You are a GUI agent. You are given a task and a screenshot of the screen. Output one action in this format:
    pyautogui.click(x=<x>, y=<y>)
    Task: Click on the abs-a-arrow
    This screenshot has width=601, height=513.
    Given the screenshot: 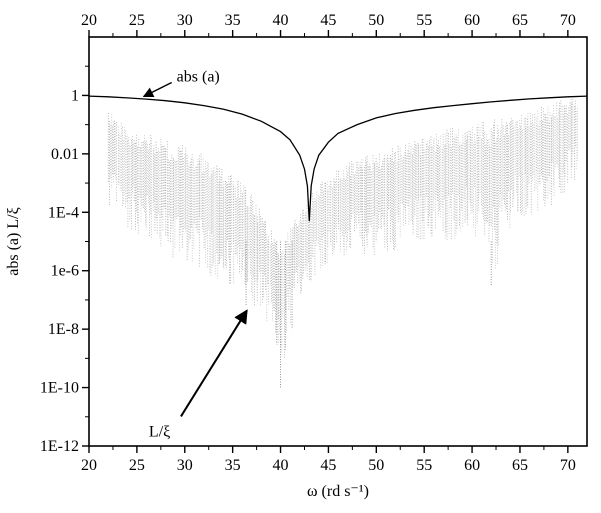 What is the action you would take?
    pyautogui.click(x=157, y=89)
    